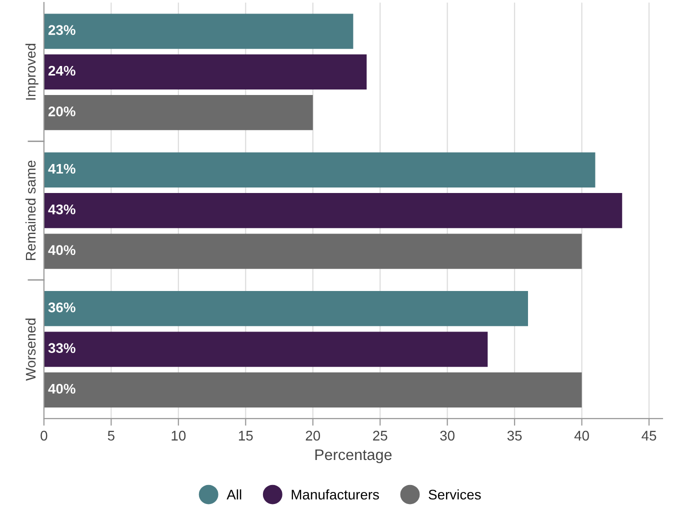  Describe the element at coordinates (581, 435) in the screenshot. I see `x-tick-label: 40` at that location.